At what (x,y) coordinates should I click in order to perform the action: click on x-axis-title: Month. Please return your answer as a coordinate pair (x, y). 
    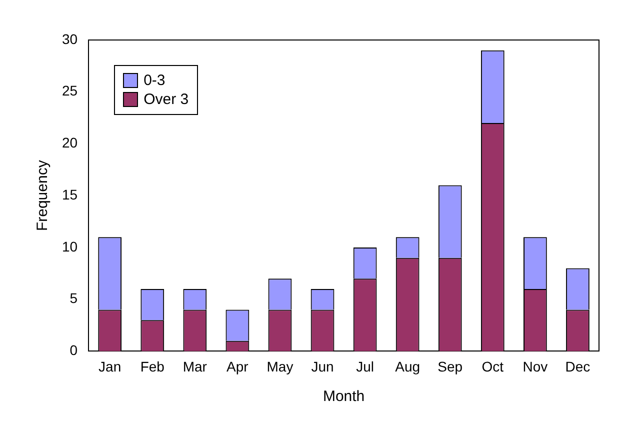
    Looking at the image, I should click on (343, 397).